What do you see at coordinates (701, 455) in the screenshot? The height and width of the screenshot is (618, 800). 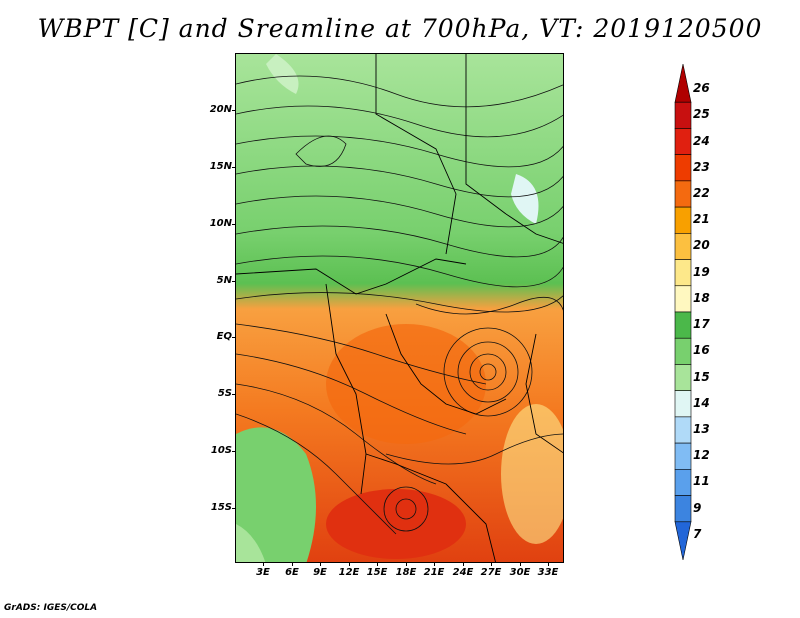 I see `colorbar-label: 12` at bounding box center [701, 455].